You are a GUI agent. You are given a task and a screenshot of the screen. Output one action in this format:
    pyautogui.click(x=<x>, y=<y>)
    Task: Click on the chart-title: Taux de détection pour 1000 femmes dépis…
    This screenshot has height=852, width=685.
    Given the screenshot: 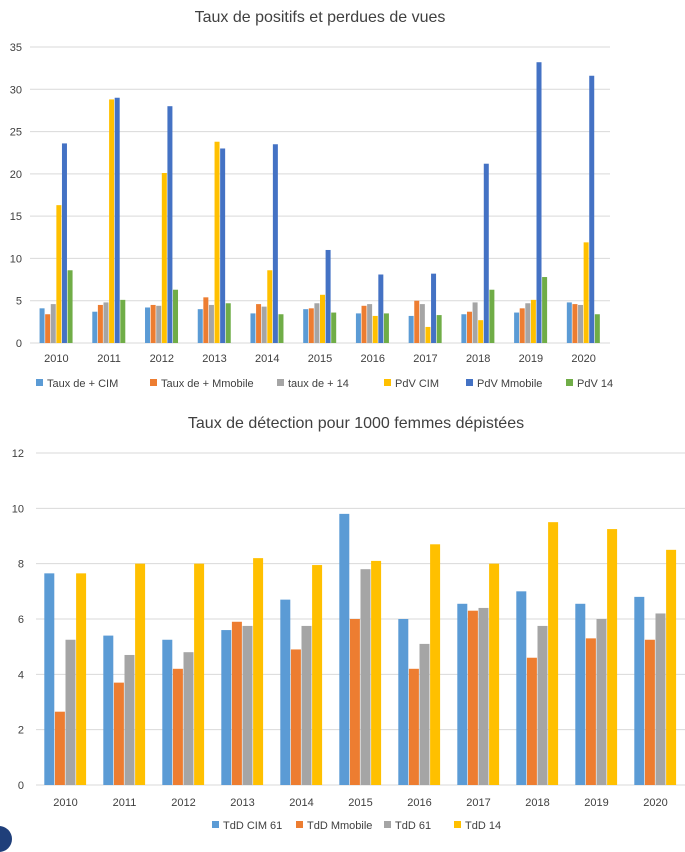 What is the action you would take?
    pyautogui.click(x=356, y=423)
    